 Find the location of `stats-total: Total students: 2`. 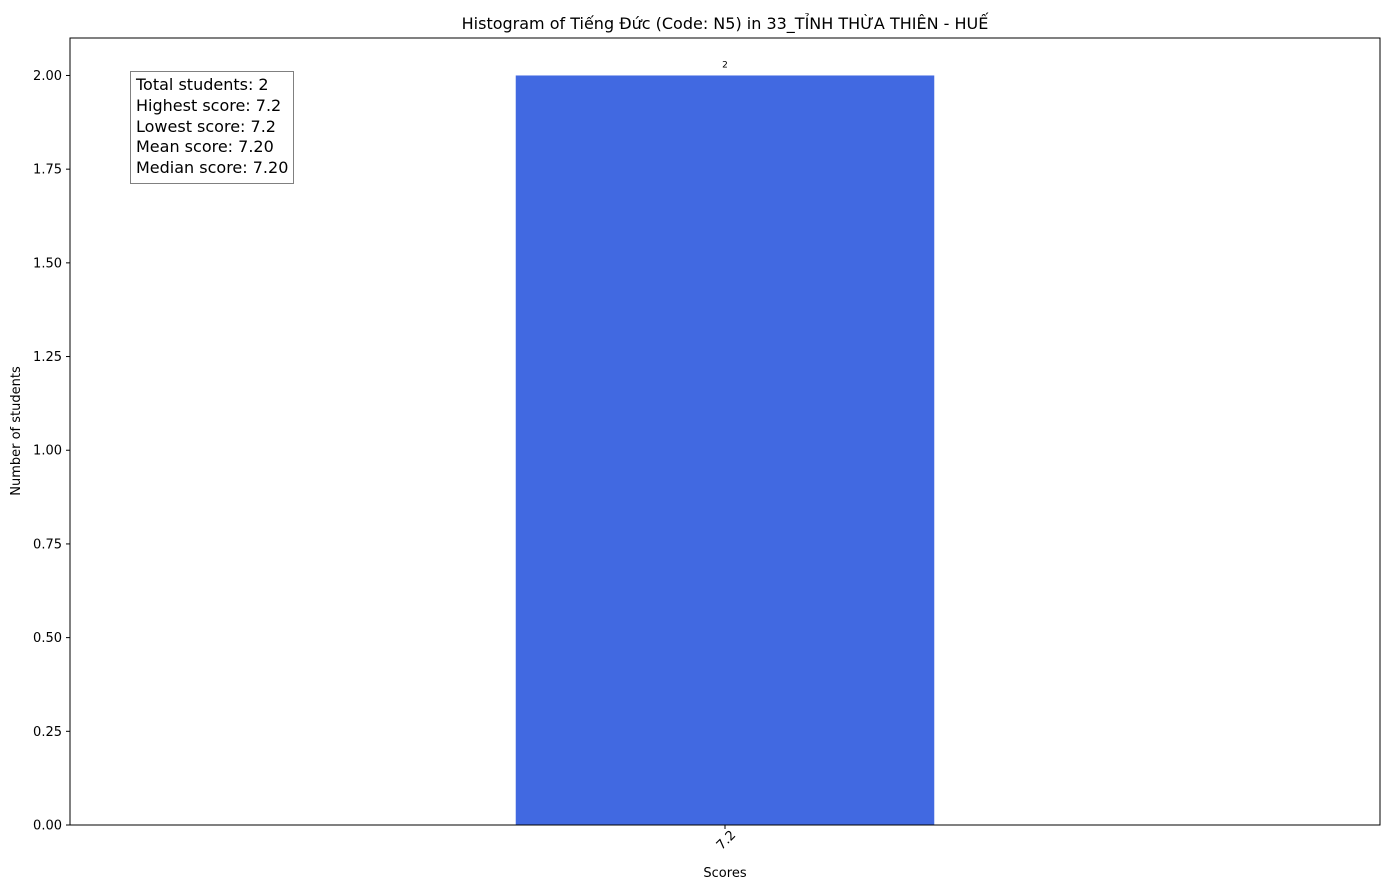

stats-total: Total students: 2 is located at coordinates (202, 84).